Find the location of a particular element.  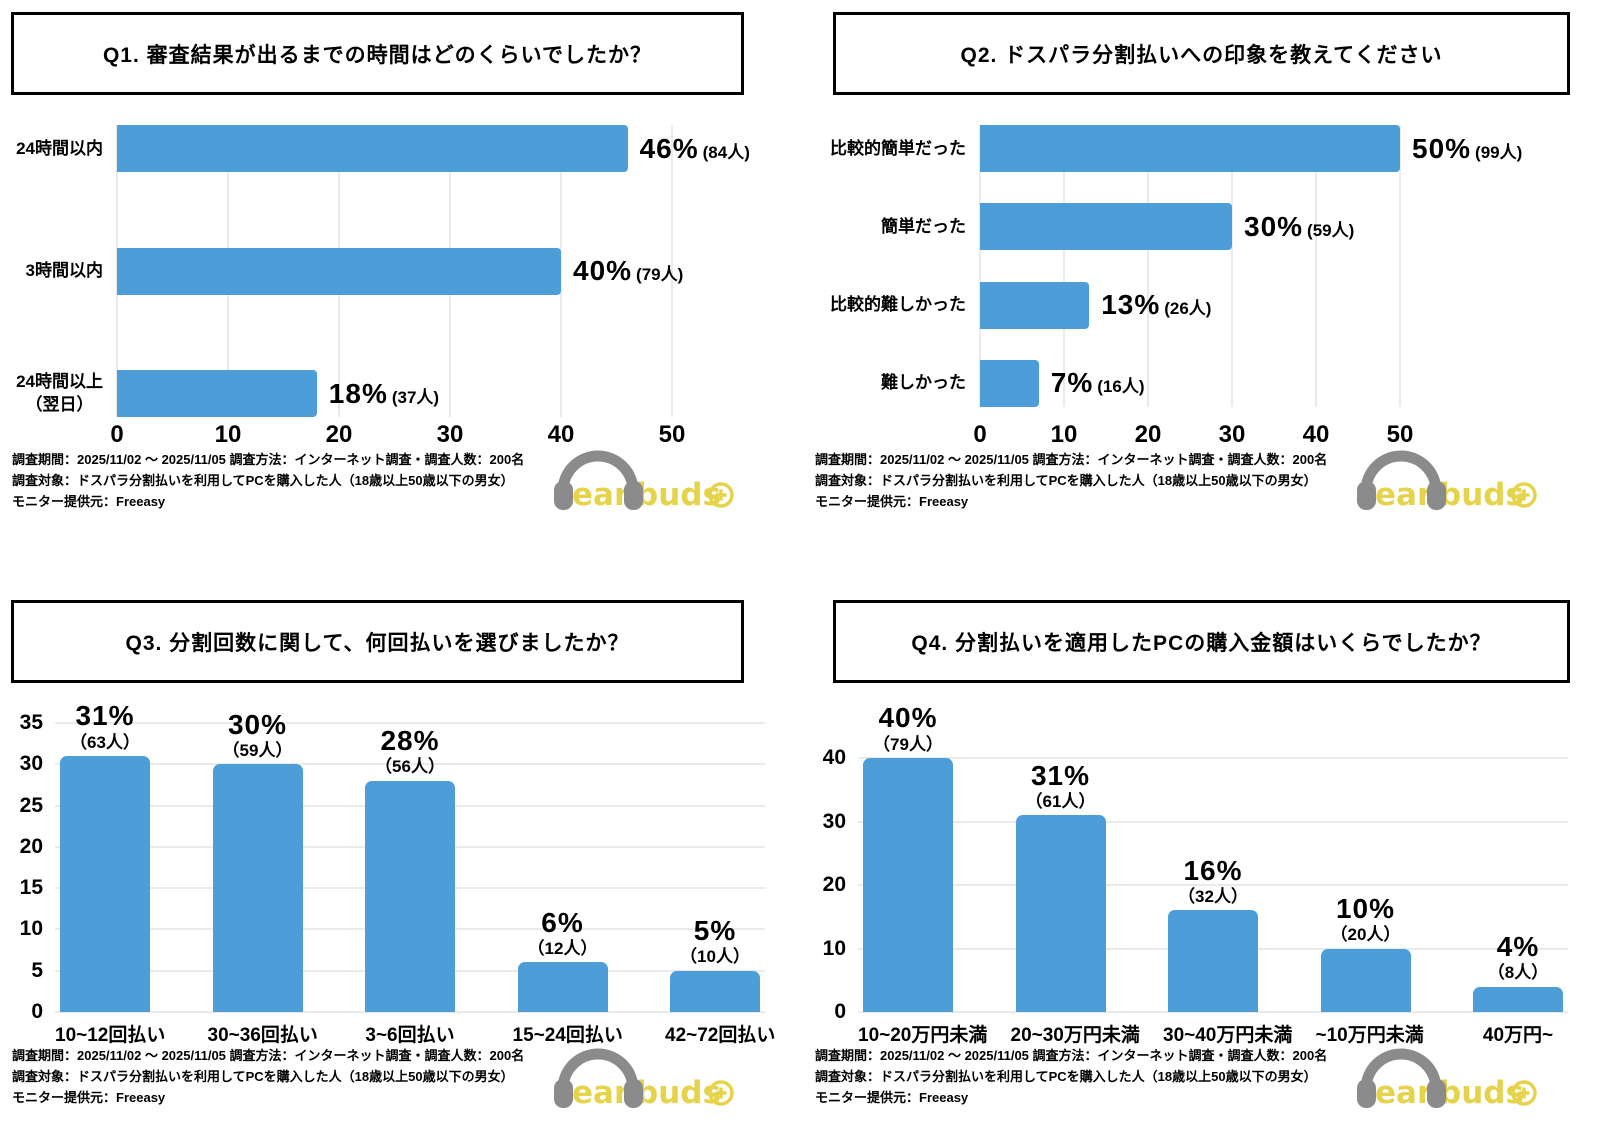

bar-column: 31% （61人） is located at coordinates (1061, 885).